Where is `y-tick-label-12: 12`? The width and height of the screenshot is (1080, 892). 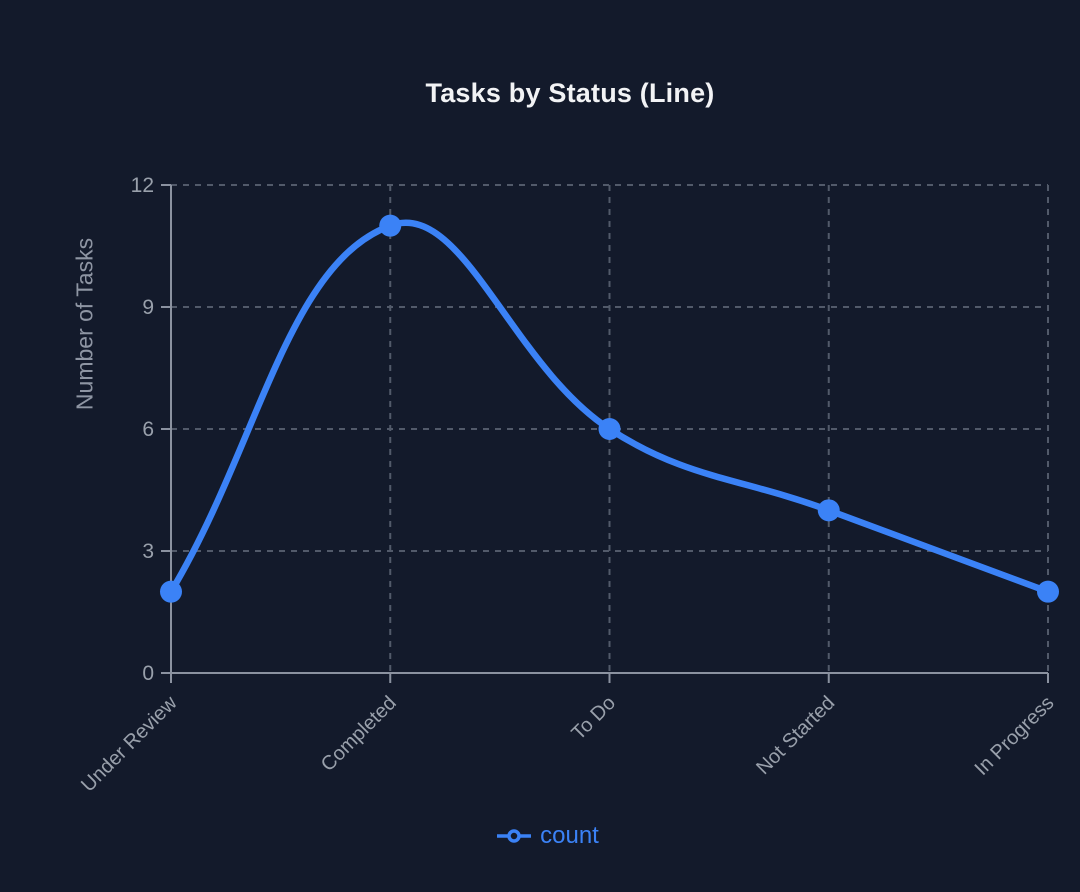 y-tick-label-12: 12 is located at coordinates (142, 185).